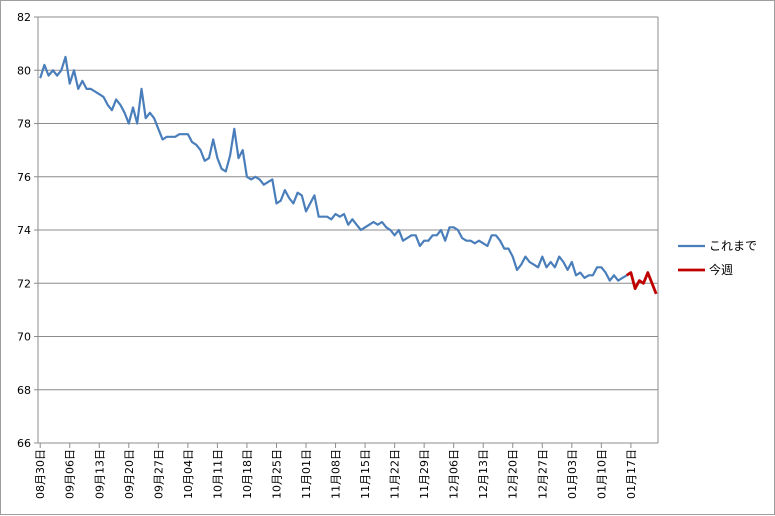 The width and height of the screenshot is (775, 516). Describe the element at coordinates (24, 390) in the screenshot. I see `y-tick-label: 68` at that location.